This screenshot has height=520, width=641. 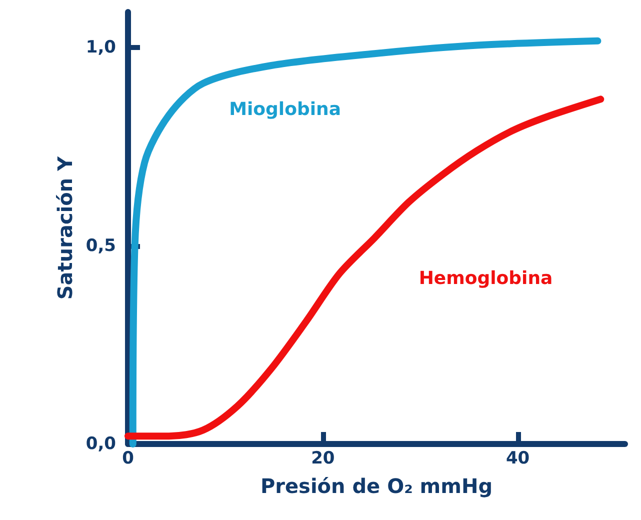 What do you see at coordinates (101, 246) in the screenshot?
I see `y-tick-label: 0,5` at bounding box center [101, 246].